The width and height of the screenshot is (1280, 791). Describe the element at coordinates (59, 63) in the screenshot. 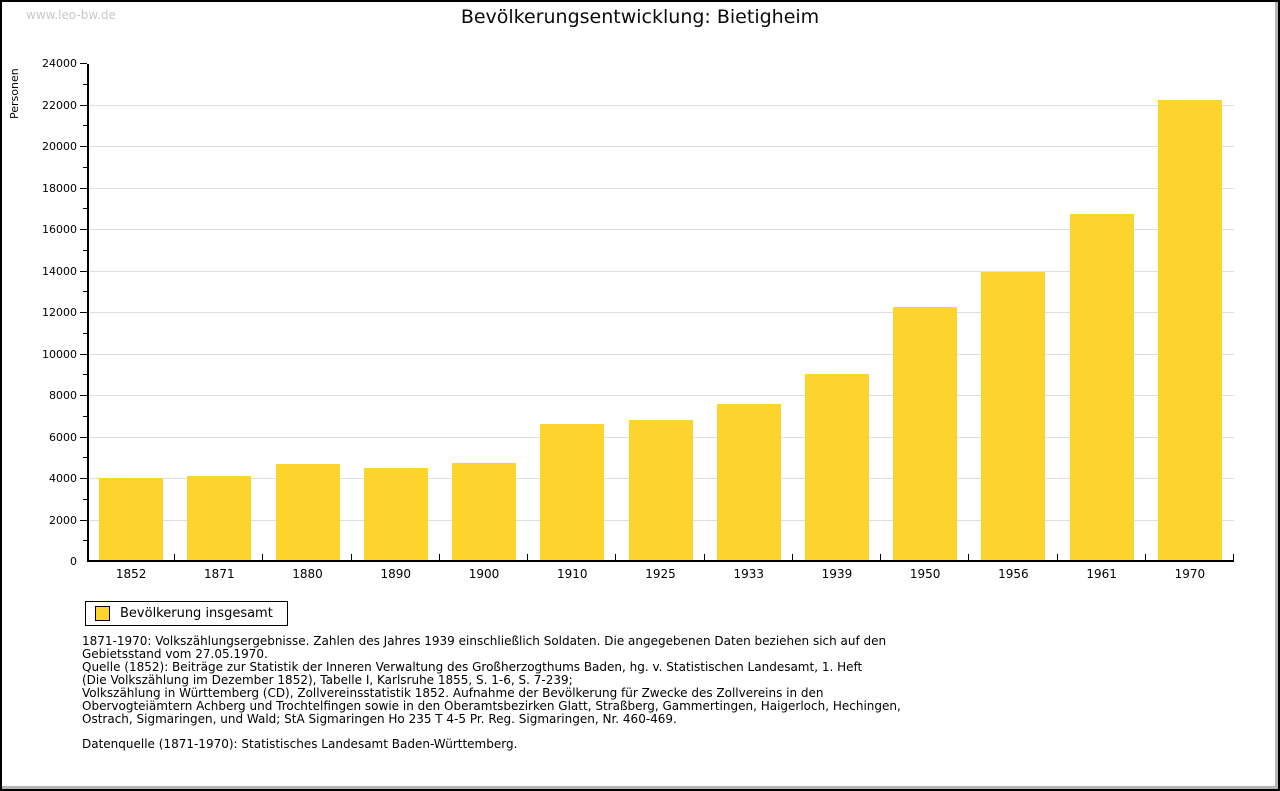

I see `y-tick-label: 24000` at that location.